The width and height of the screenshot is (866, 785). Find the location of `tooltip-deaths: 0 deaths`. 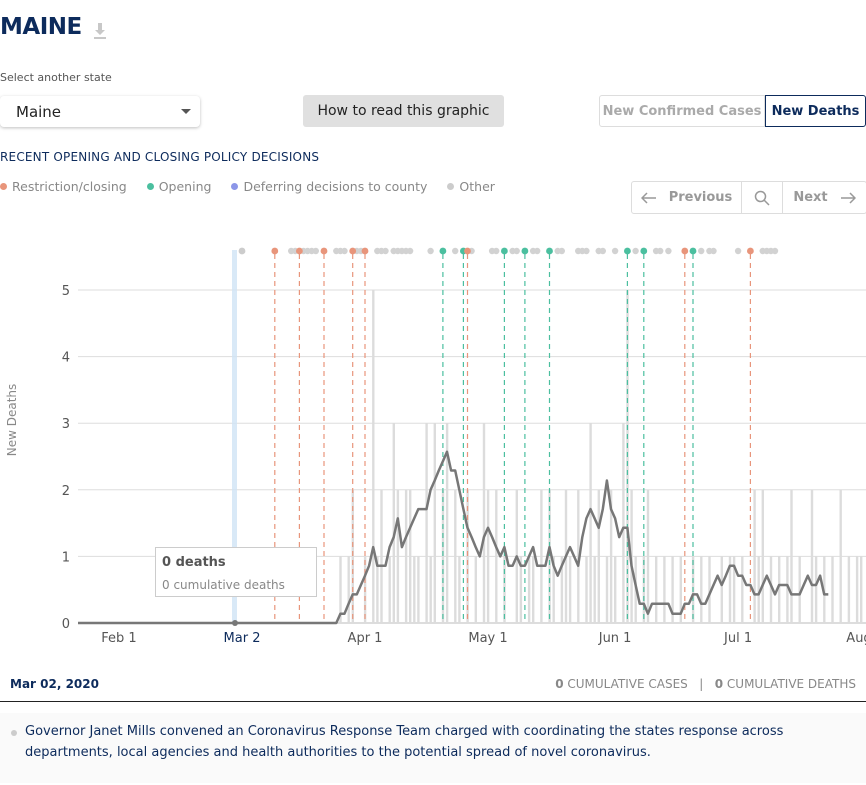

tooltip-deaths: 0 deaths is located at coordinates (194, 562).